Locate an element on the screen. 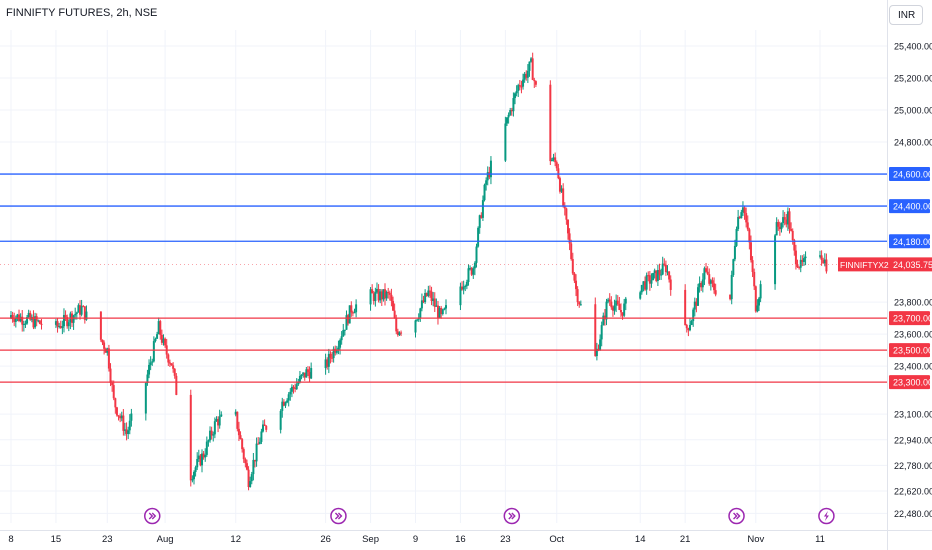 The image size is (932, 550). lightning-icon is located at coordinates (826, 516).